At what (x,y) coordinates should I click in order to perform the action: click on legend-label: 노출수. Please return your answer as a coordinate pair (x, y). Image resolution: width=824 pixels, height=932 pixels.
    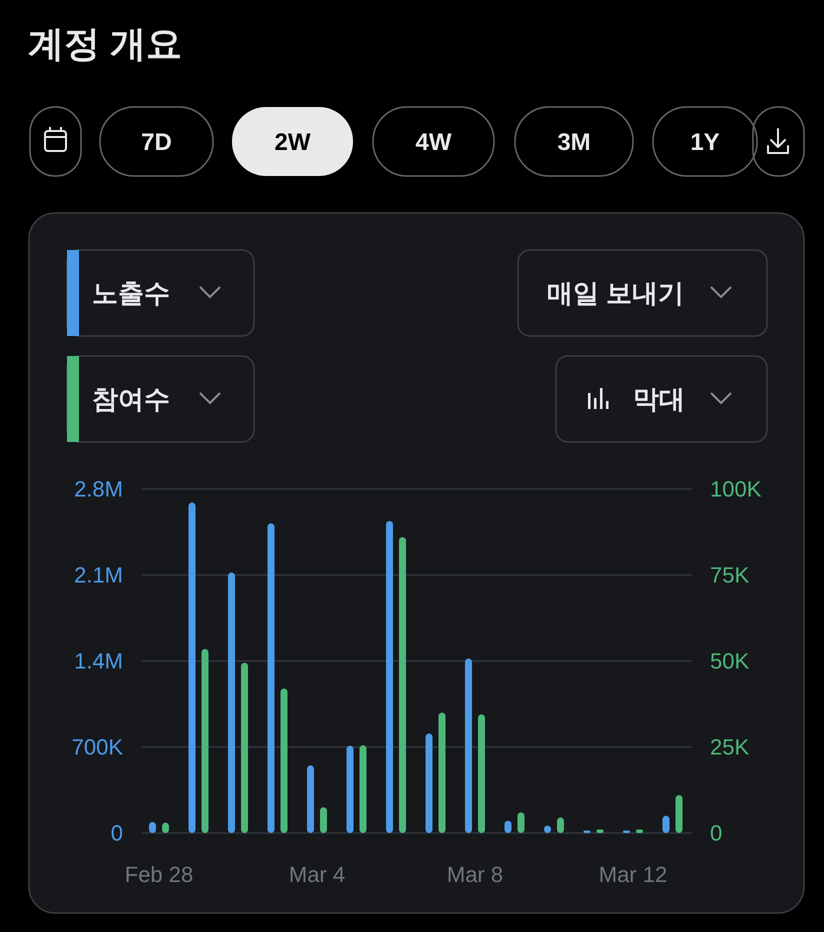
    Looking at the image, I should click on (131, 293).